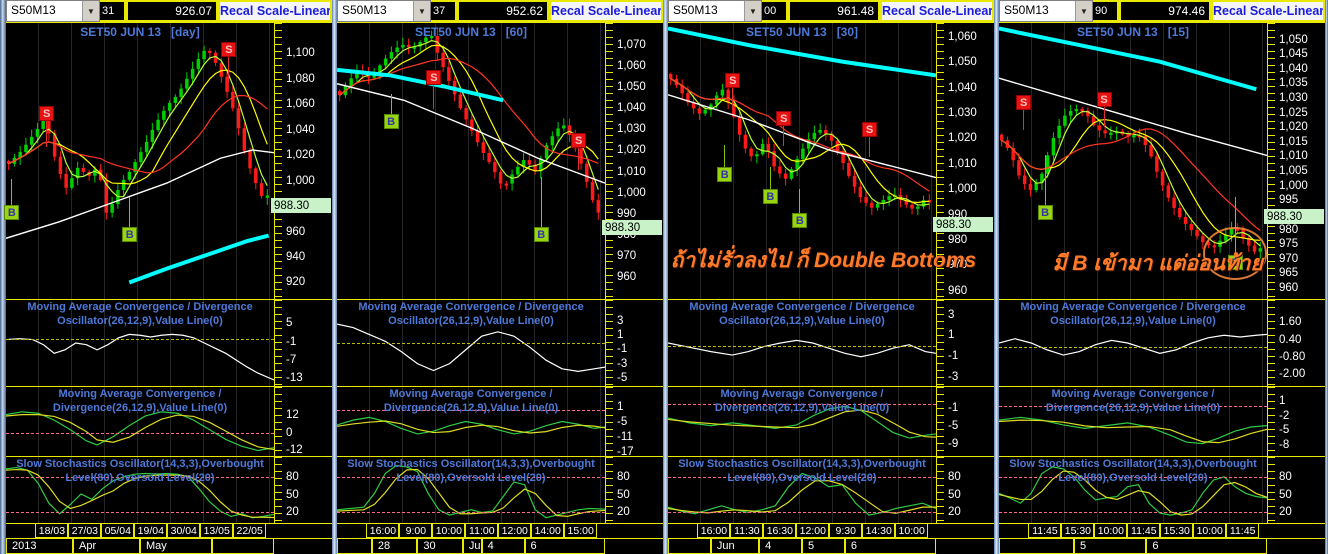  Describe the element at coordinates (1296, 343) in the screenshot. I see `macd-oscillator-axis: 1.60 0.40 -0.80 -2.00` at that location.